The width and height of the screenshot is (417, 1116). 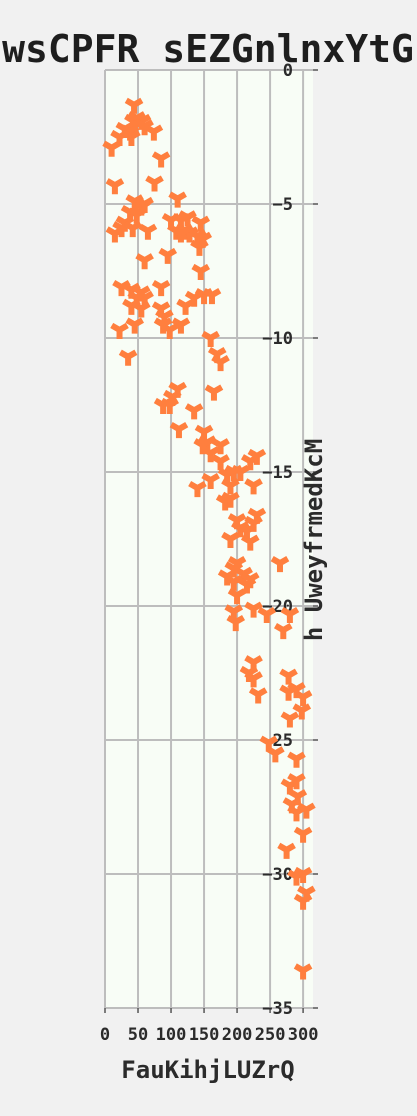 I want to click on y-tick-label: −10, so click(x=277, y=339).